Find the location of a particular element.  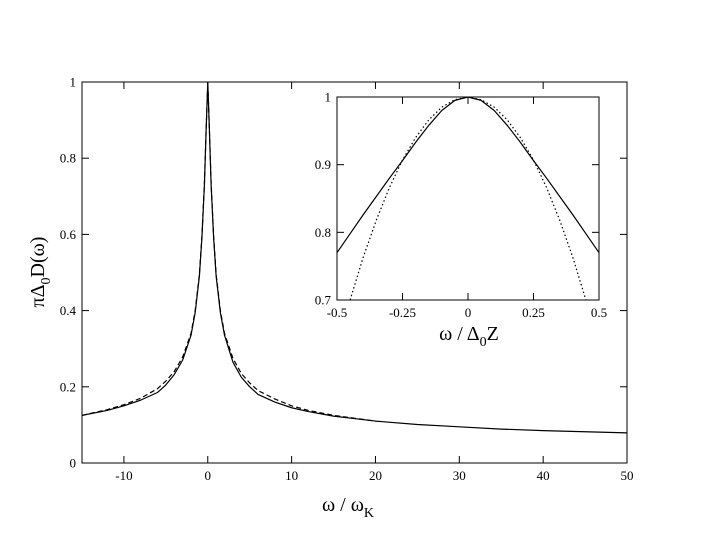

main-y-tick-label: 0.4 is located at coordinates (68, 310).